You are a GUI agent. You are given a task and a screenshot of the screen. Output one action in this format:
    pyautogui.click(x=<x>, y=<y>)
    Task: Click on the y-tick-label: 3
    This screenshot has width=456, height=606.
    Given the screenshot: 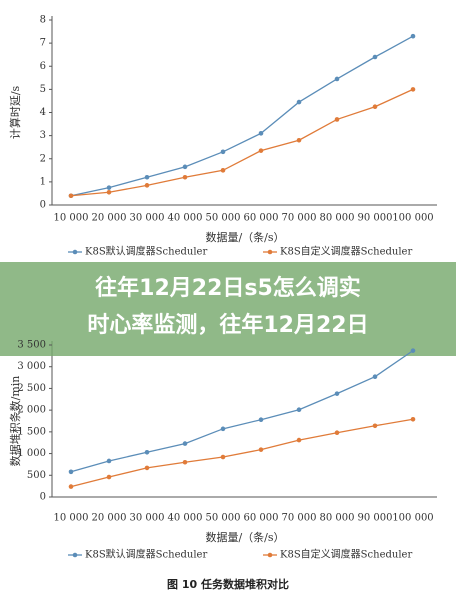 What is the action you would take?
    pyautogui.click(x=43, y=135)
    